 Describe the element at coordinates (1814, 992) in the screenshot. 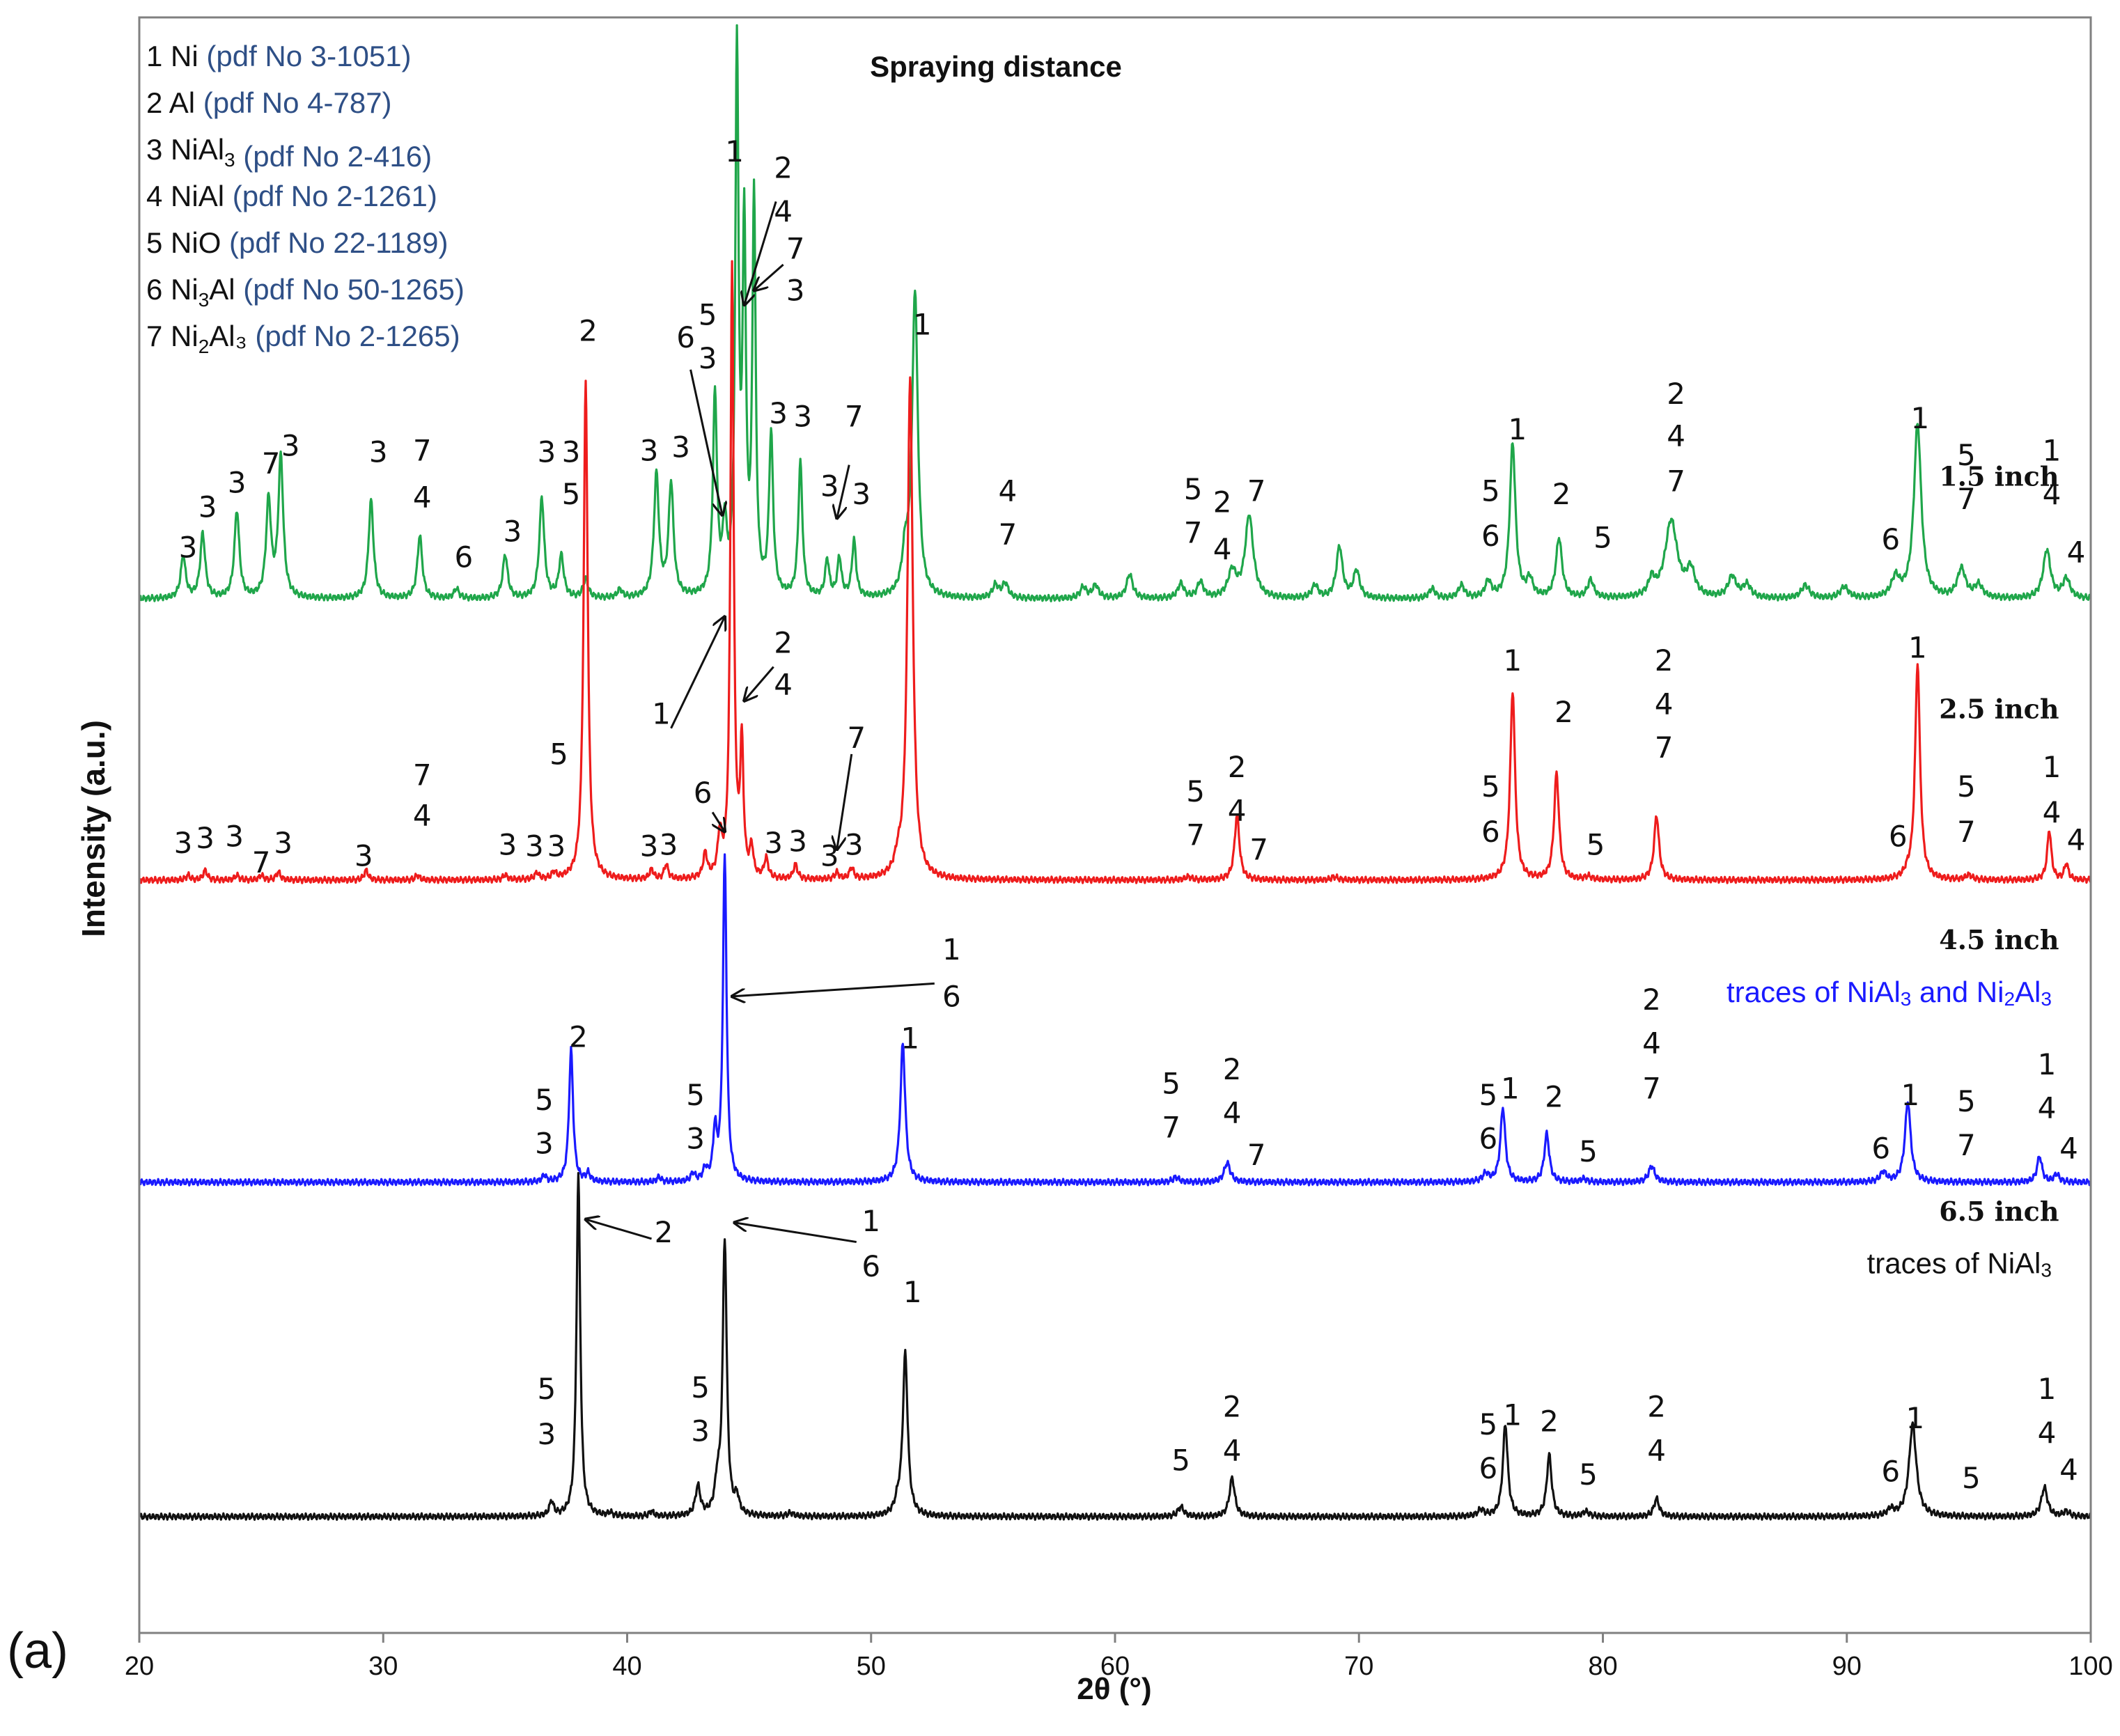

I see `traces-text: traces of NiAl` at that location.